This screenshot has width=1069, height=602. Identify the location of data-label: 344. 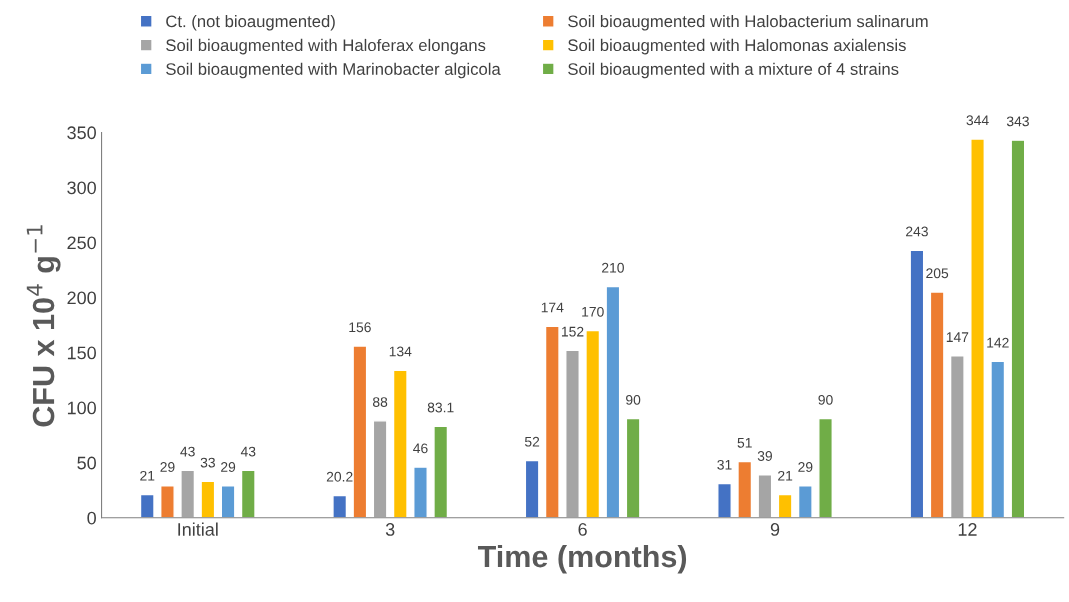
(977, 120).